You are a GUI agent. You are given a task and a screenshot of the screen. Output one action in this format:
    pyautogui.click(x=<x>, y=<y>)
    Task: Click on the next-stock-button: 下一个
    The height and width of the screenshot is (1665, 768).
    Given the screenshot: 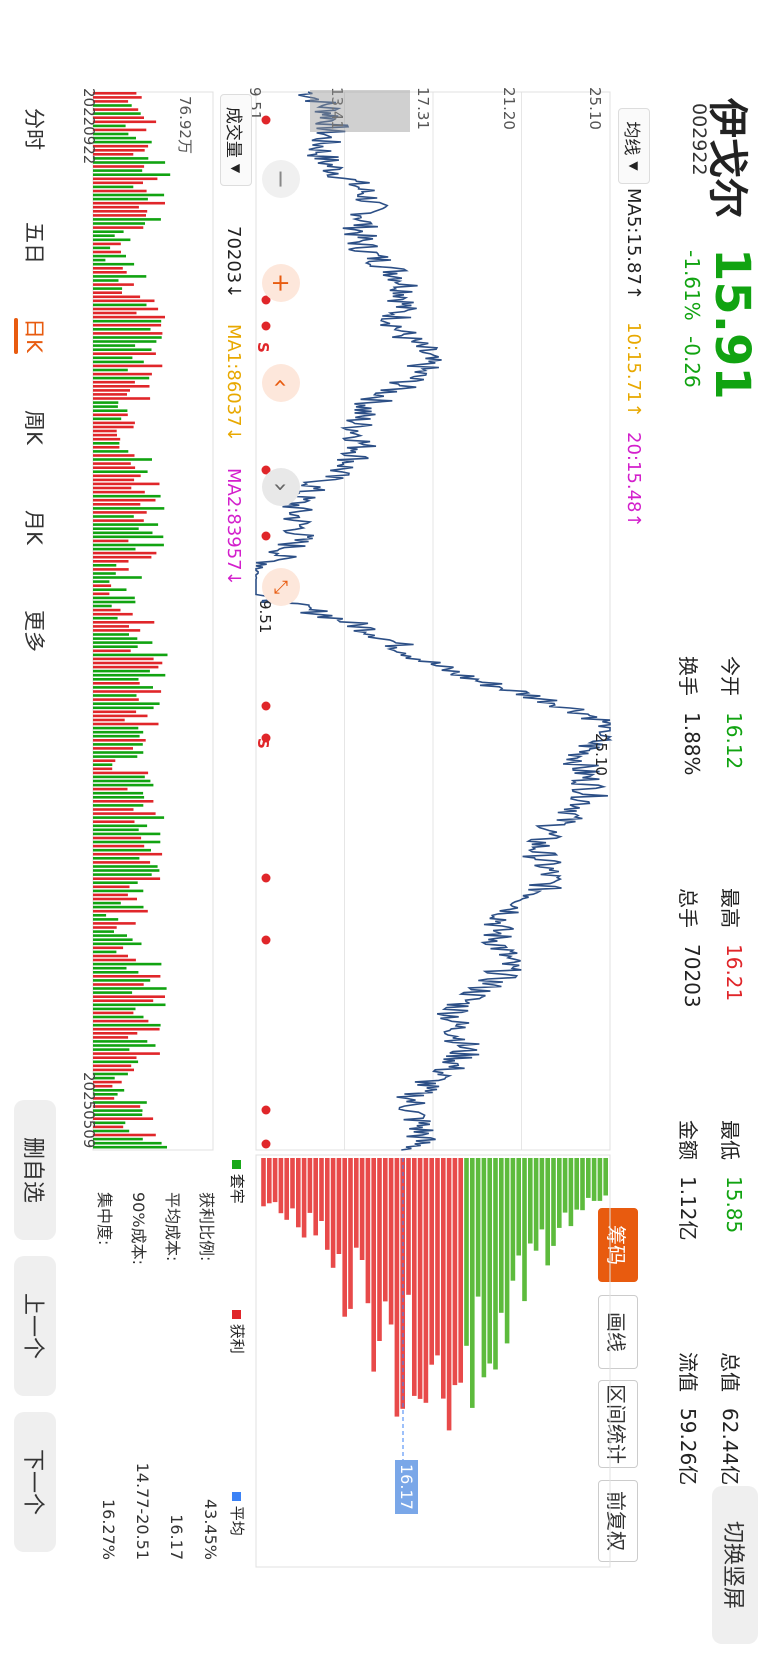 What is the action you would take?
    pyautogui.click(x=35, y=1482)
    